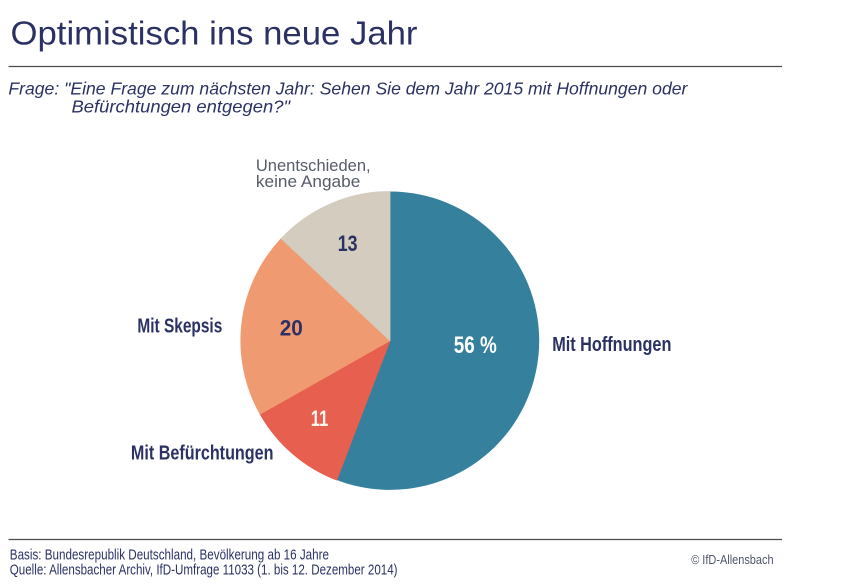 The image size is (858, 584). What do you see at coordinates (202, 454) in the screenshot?
I see `svg-text: Mit Befürchtungen` at bounding box center [202, 454].